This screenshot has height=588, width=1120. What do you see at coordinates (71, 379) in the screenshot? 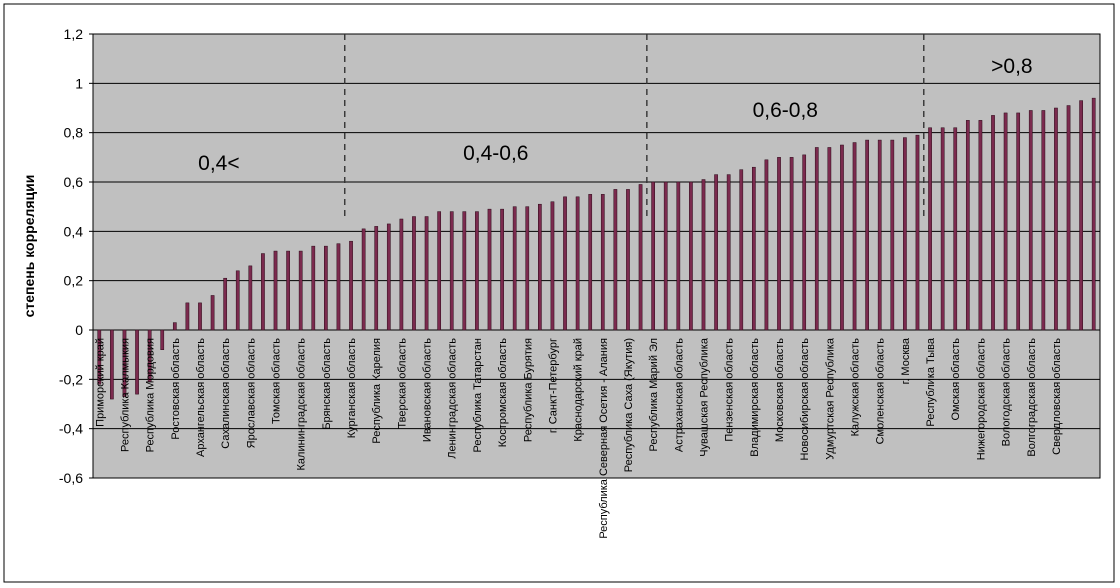
I see `y-tick-label: -0,2` at bounding box center [71, 379].